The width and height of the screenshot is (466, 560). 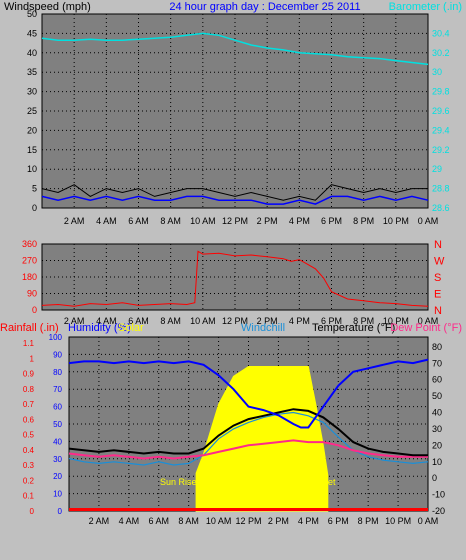 I want to click on x-tick-label: 2 PM, so click(x=267, y=221).